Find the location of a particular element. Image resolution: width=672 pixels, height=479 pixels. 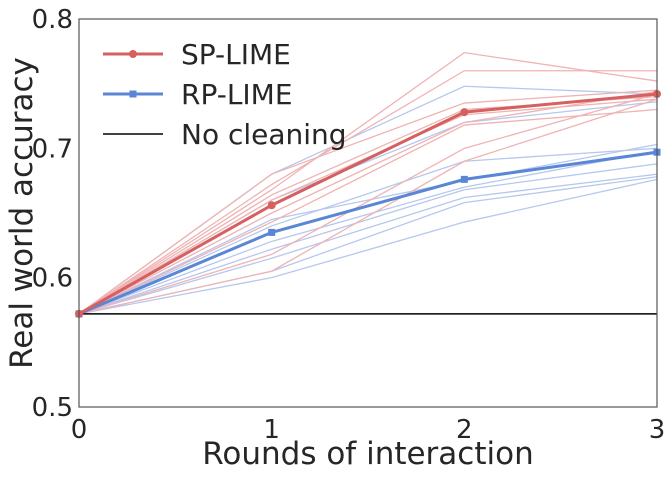

legend-label-no-cleaning: No cleaning is located at coordinates (264, 134).